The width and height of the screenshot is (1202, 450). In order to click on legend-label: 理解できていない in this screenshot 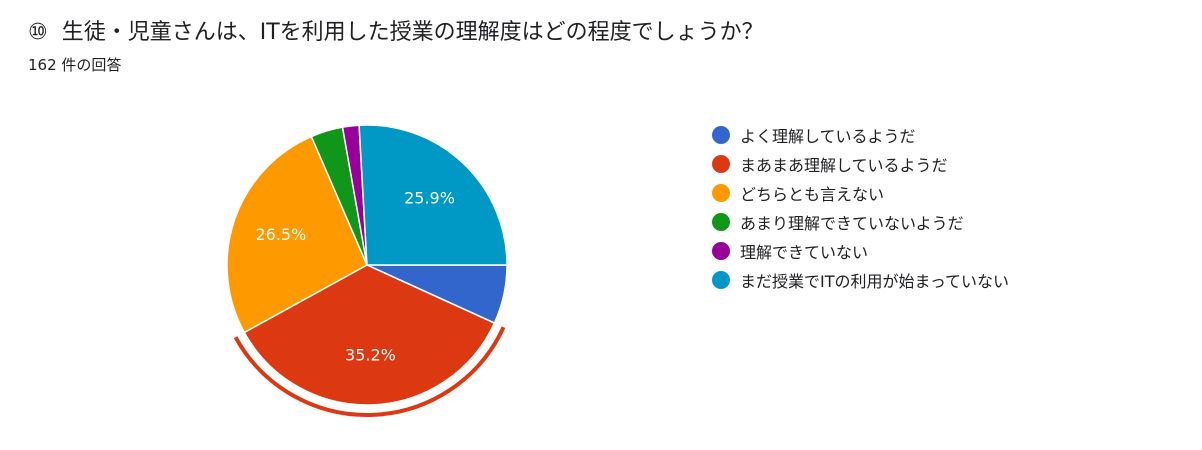, I will do `click(804, 252)`.